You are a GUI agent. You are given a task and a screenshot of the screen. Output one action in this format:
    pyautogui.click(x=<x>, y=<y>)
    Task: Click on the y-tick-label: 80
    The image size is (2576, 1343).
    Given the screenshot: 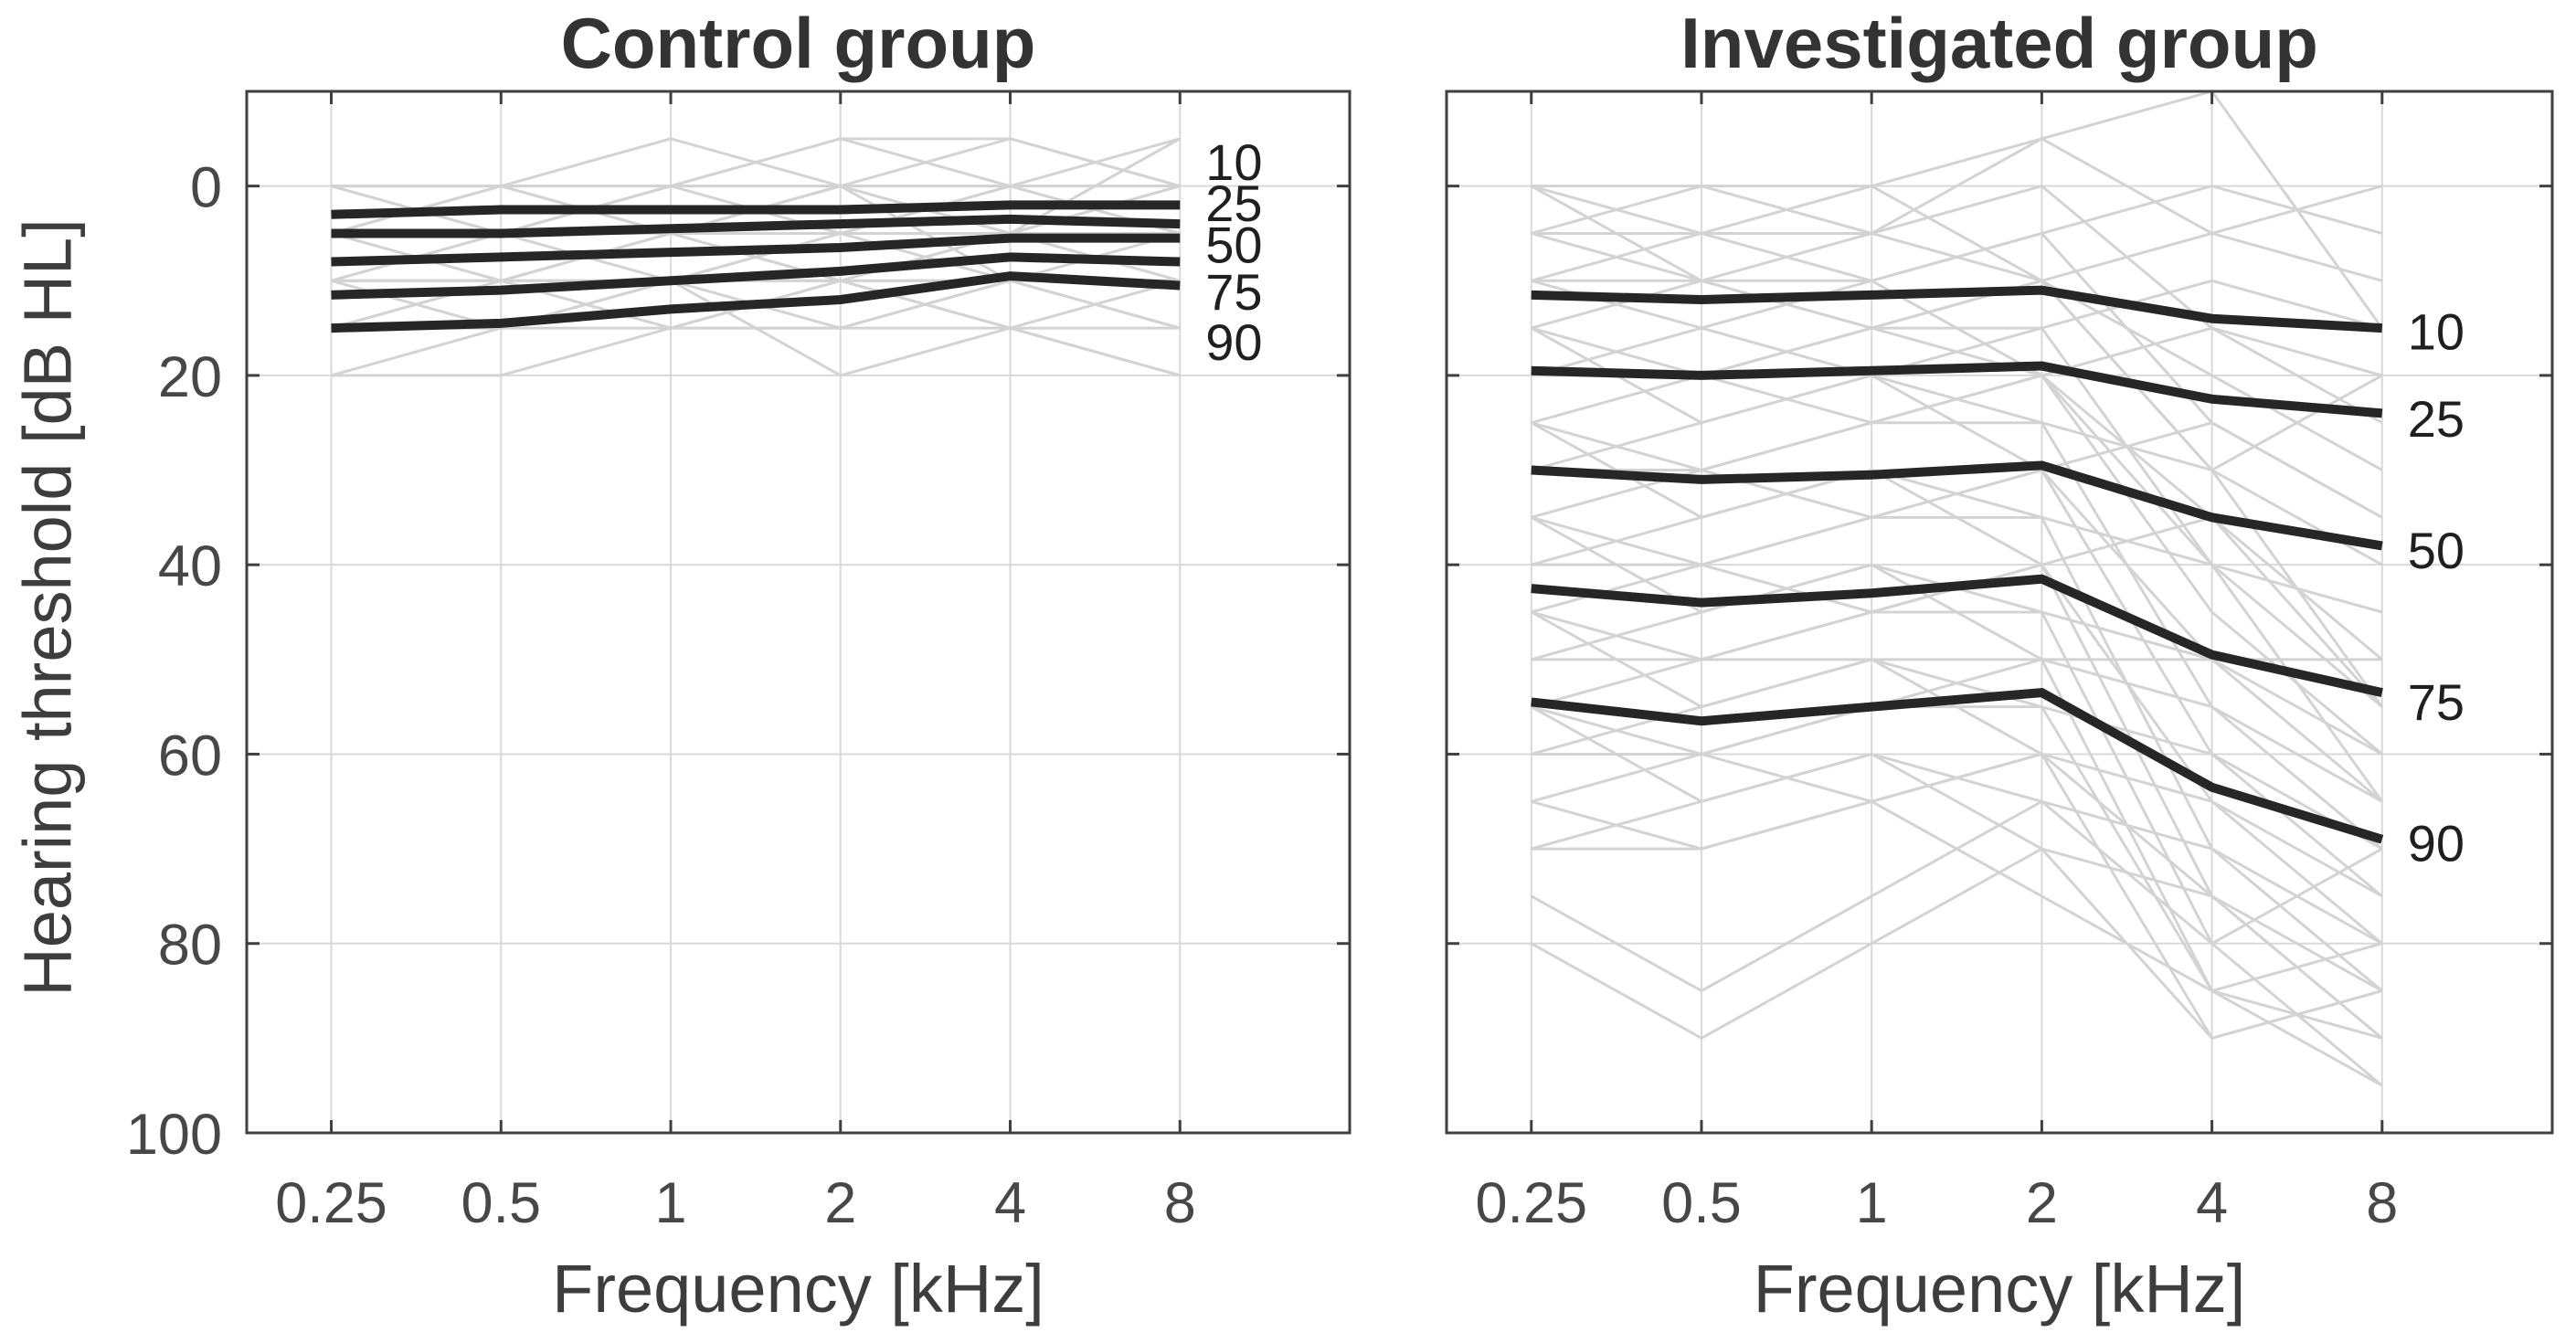 What is the action you would take?
    pyautogui.click(x=190, y=946)
    